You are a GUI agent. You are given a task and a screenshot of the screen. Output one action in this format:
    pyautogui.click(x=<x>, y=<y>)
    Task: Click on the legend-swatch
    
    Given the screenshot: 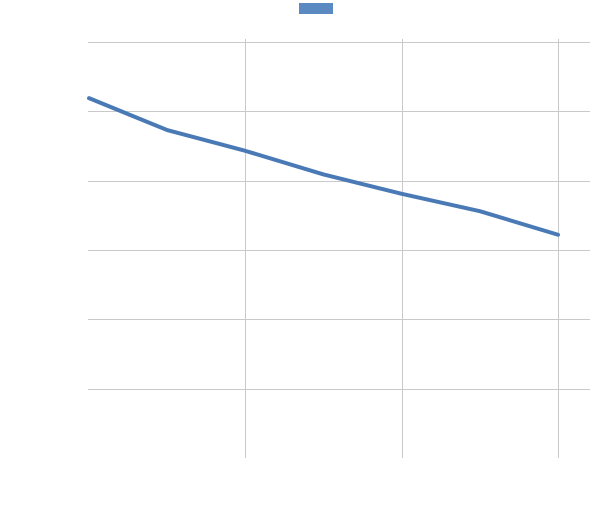 What is the action you would take?
    pyautogui.click(x=316, y=8)
    